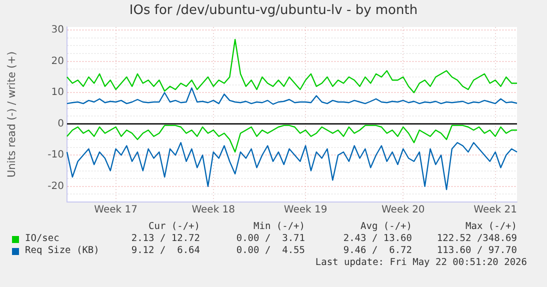  Describe the element at coordinates (491, 226) in the screenshot. I see `text: Max (-/+)` at that location.